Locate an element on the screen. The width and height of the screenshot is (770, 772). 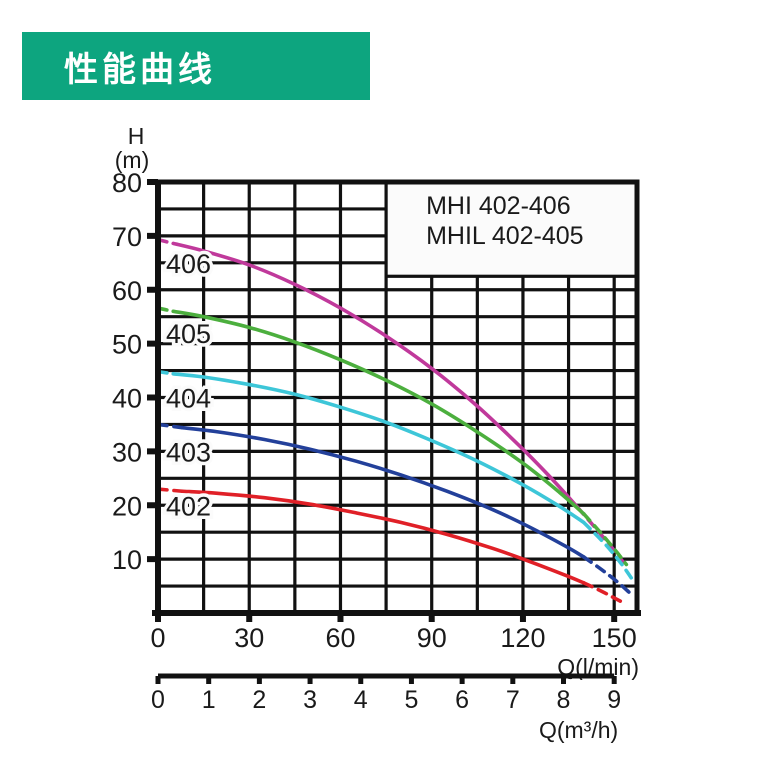
curve-label-halo-405: 405 is located at coordinates (188, 334).